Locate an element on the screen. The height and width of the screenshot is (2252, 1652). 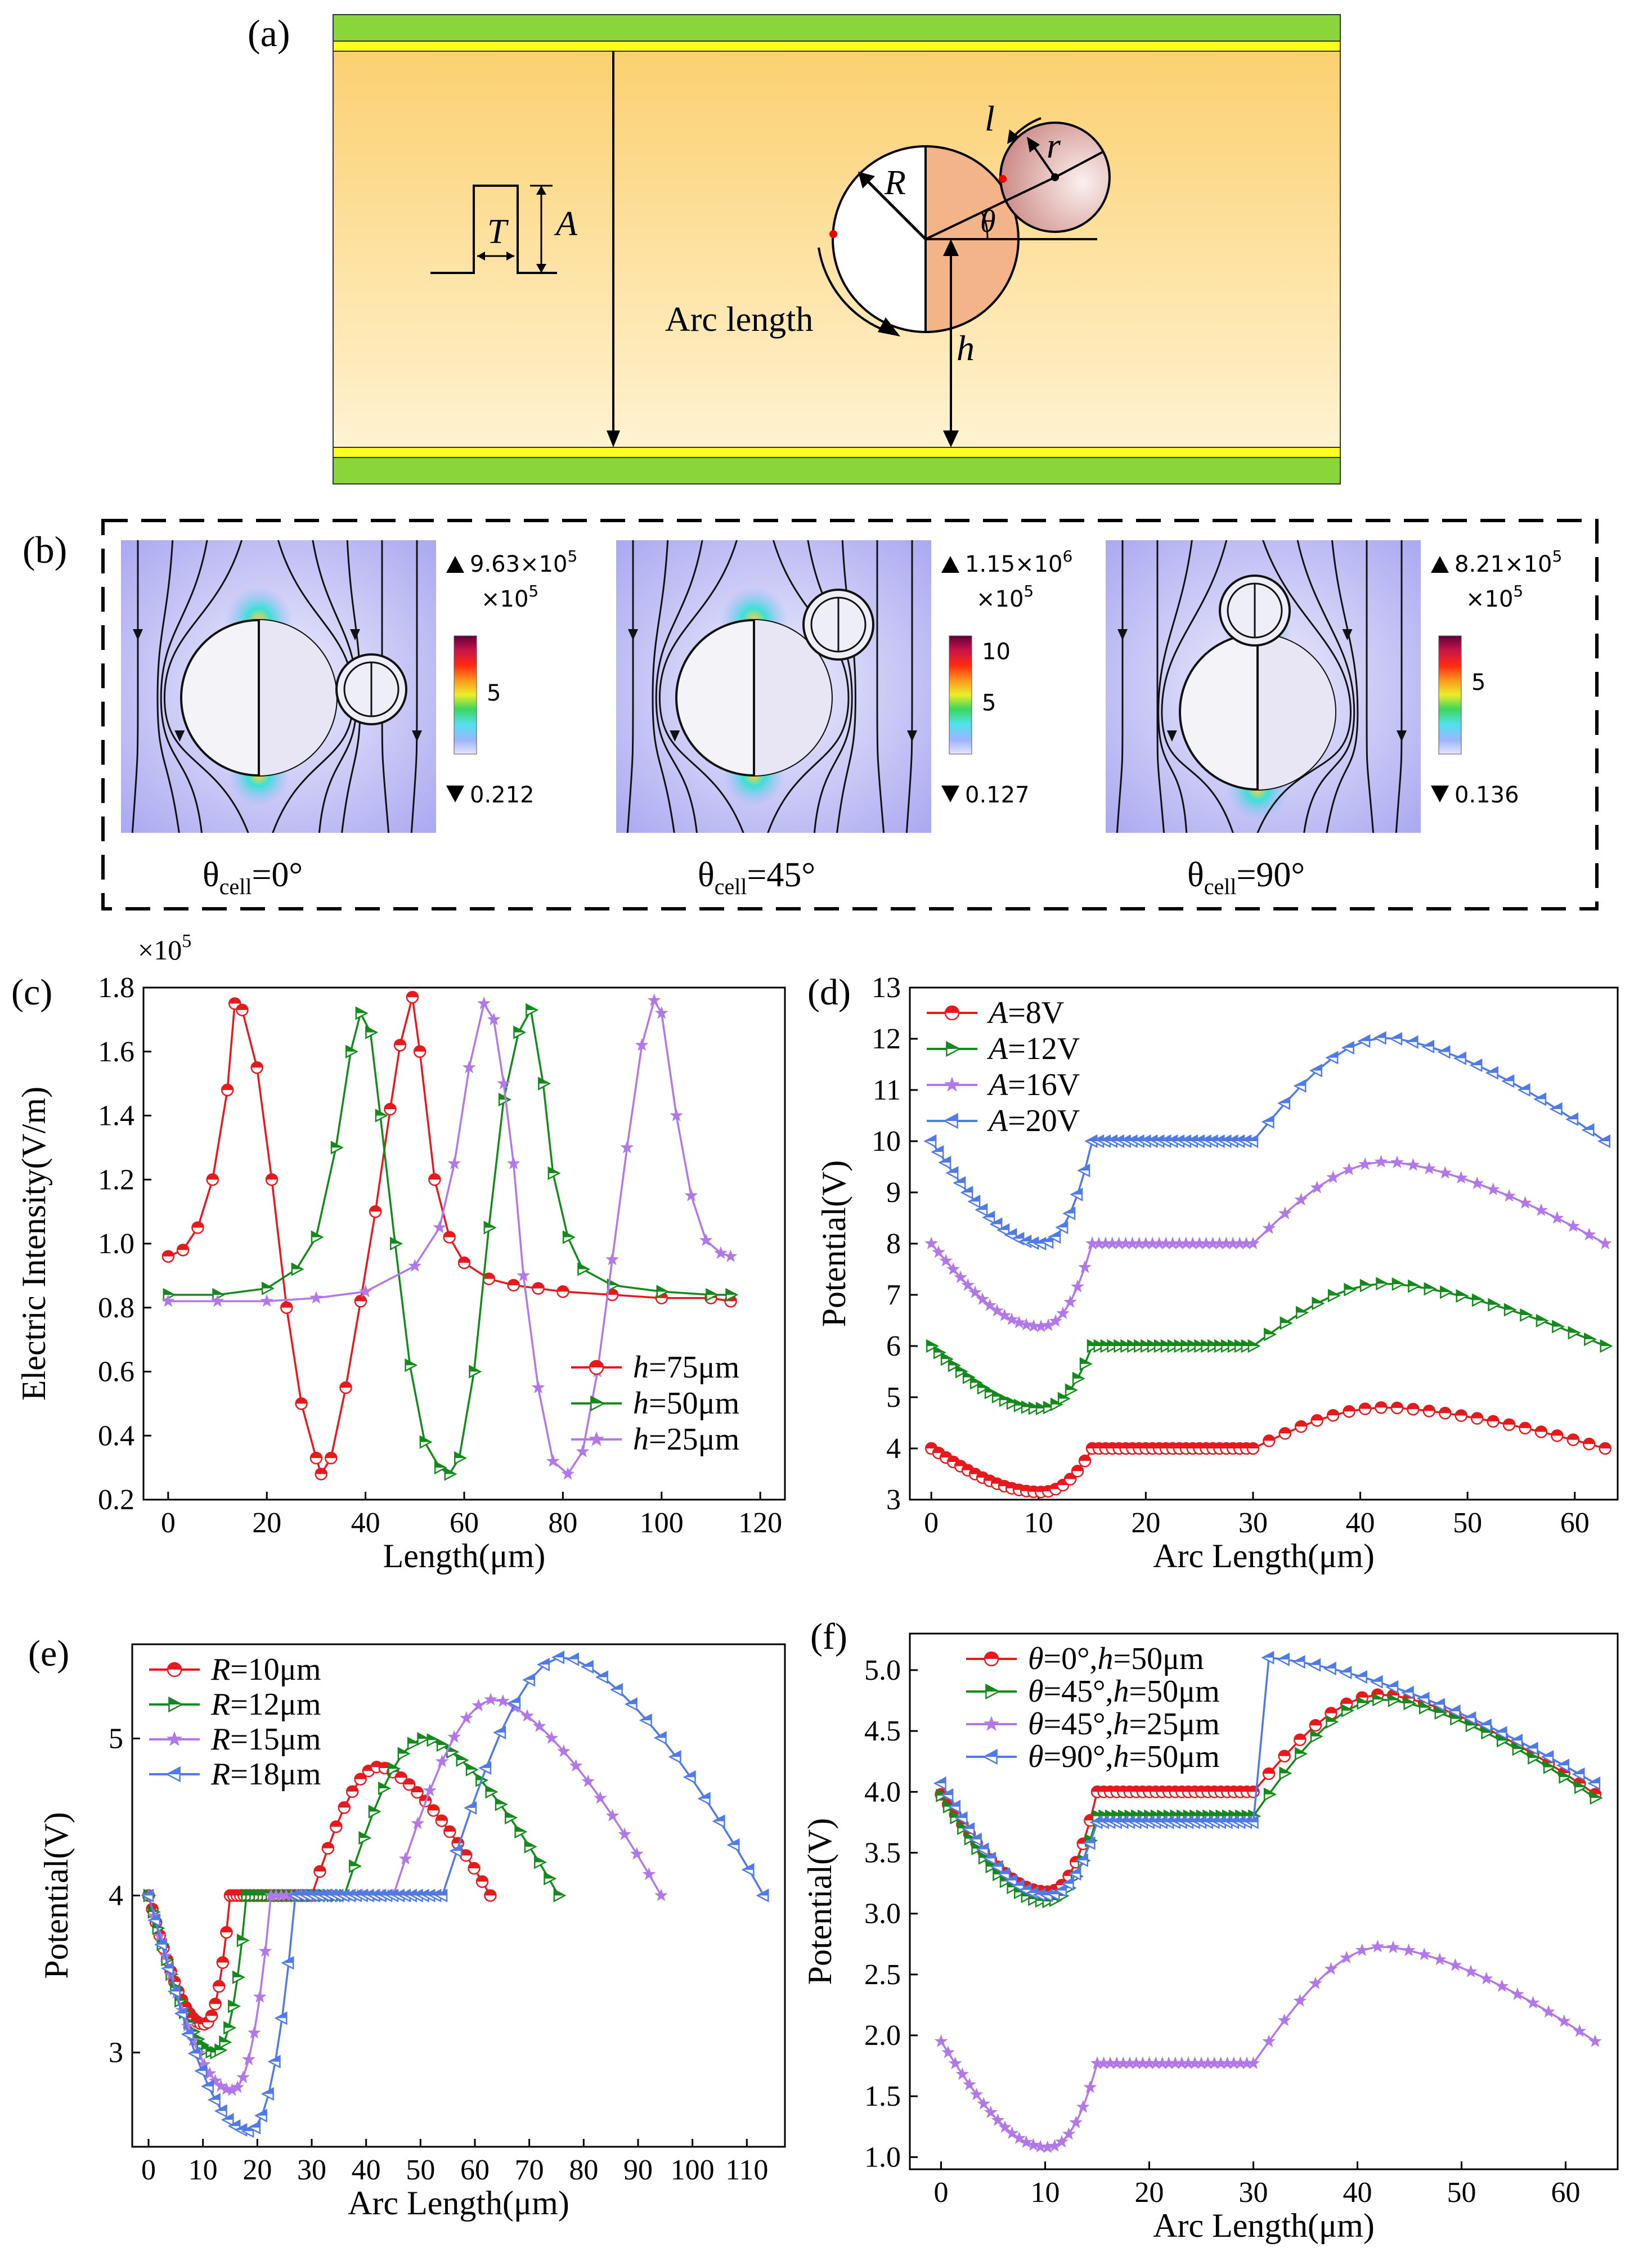
y-tick-label: 5.0 is located at coordinates (882, 1670).